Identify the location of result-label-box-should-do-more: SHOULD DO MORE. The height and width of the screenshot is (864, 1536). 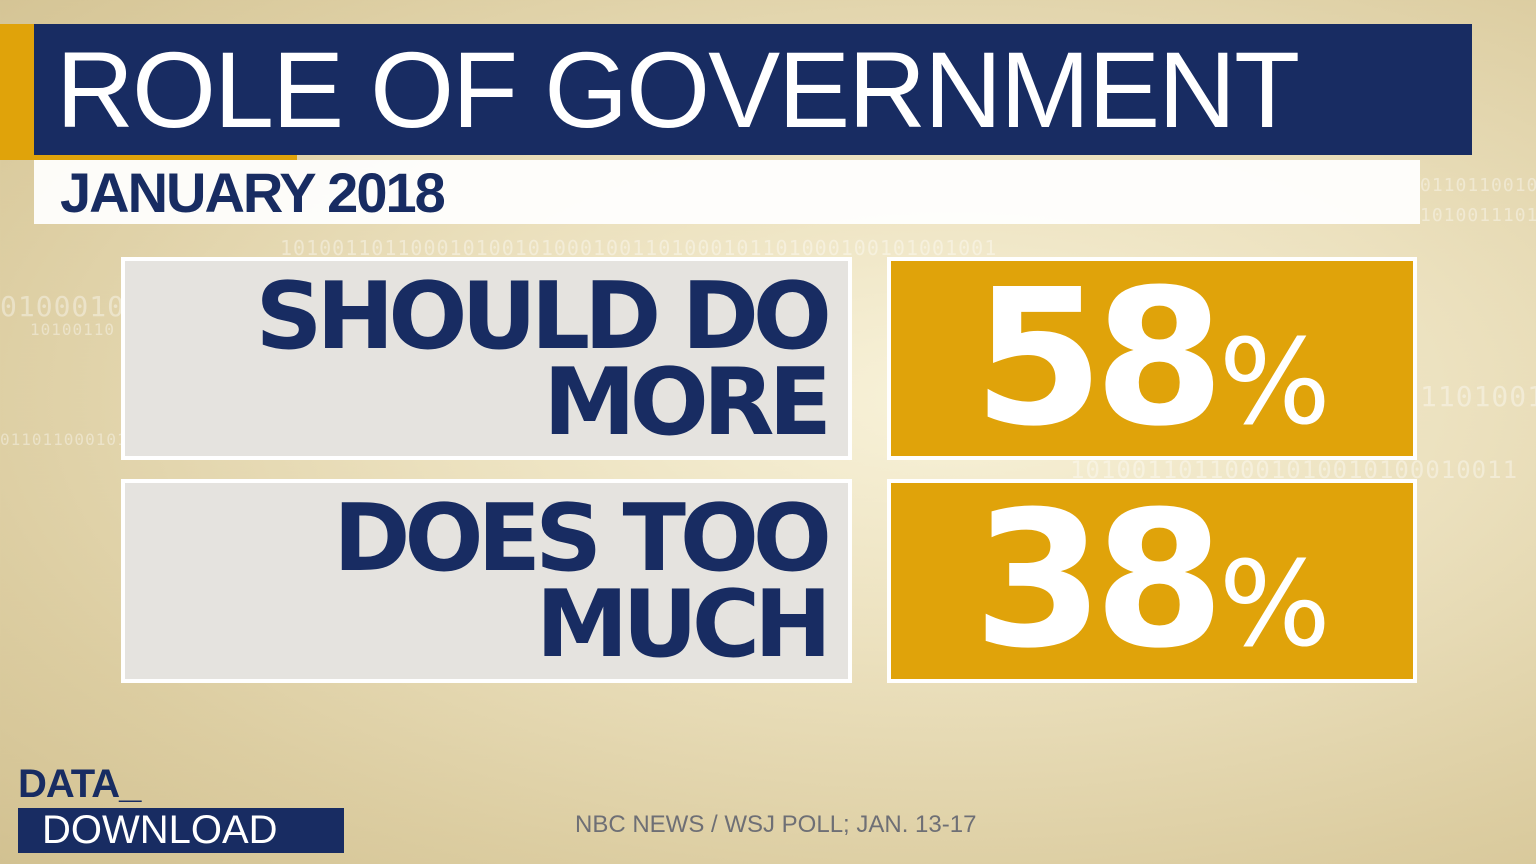
(486, 358).